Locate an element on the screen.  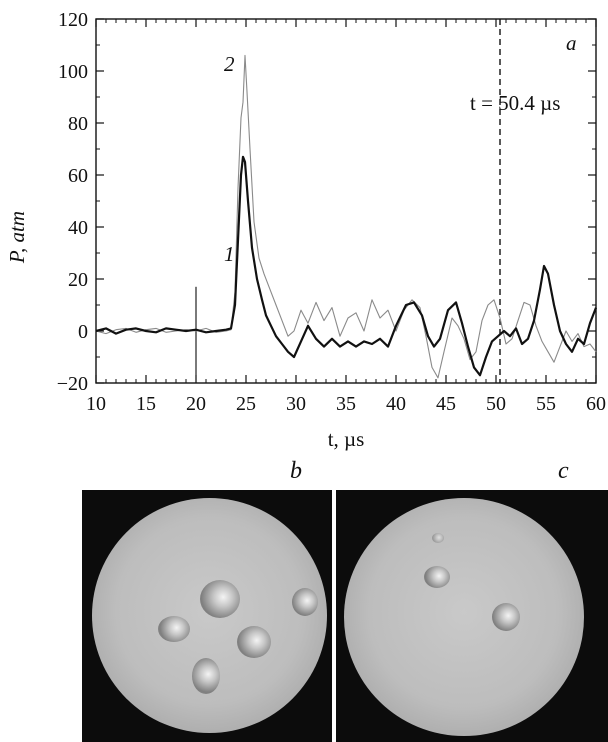
y-tick-label: −20 is located at coordinates (72, 384).